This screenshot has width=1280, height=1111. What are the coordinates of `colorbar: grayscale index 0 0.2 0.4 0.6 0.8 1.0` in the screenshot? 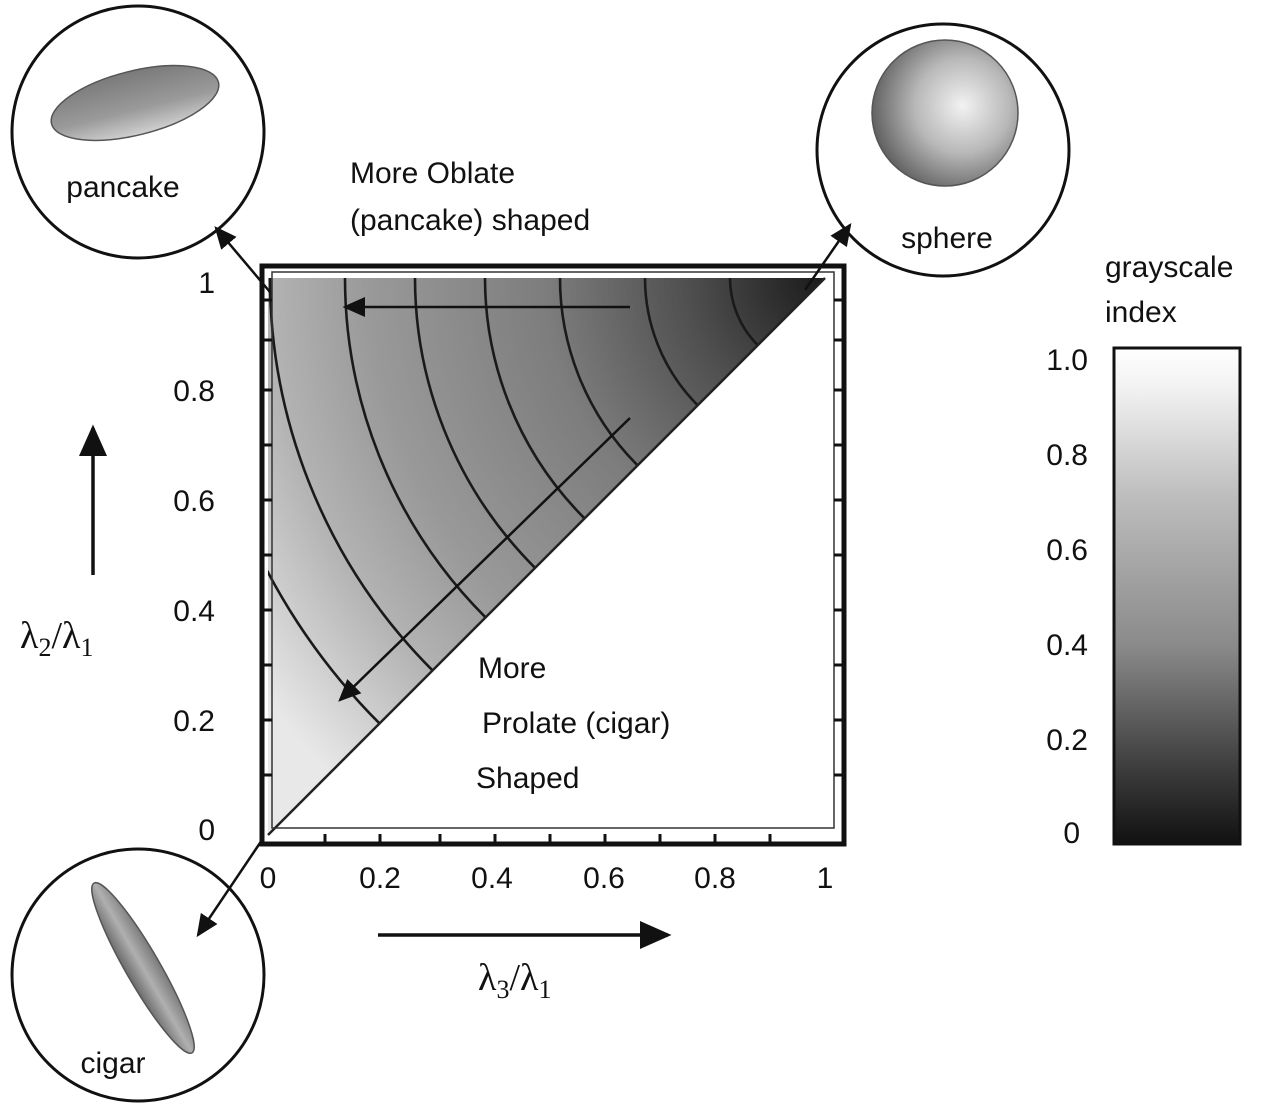 It's located at (1144, 550).